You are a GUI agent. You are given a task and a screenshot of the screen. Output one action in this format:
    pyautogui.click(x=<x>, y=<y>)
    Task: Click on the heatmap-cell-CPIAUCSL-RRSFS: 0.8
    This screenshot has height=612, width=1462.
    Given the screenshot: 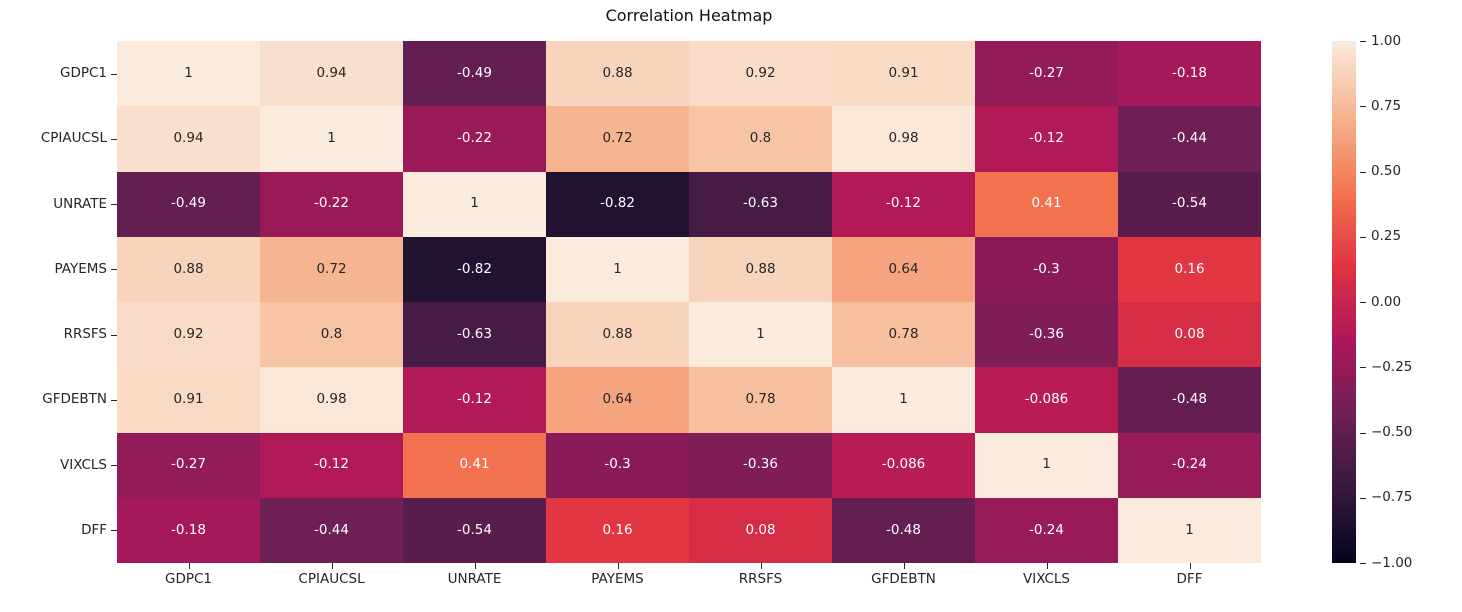 What is the action you would take?
    pyautogui.click(x=760, y=139)
    